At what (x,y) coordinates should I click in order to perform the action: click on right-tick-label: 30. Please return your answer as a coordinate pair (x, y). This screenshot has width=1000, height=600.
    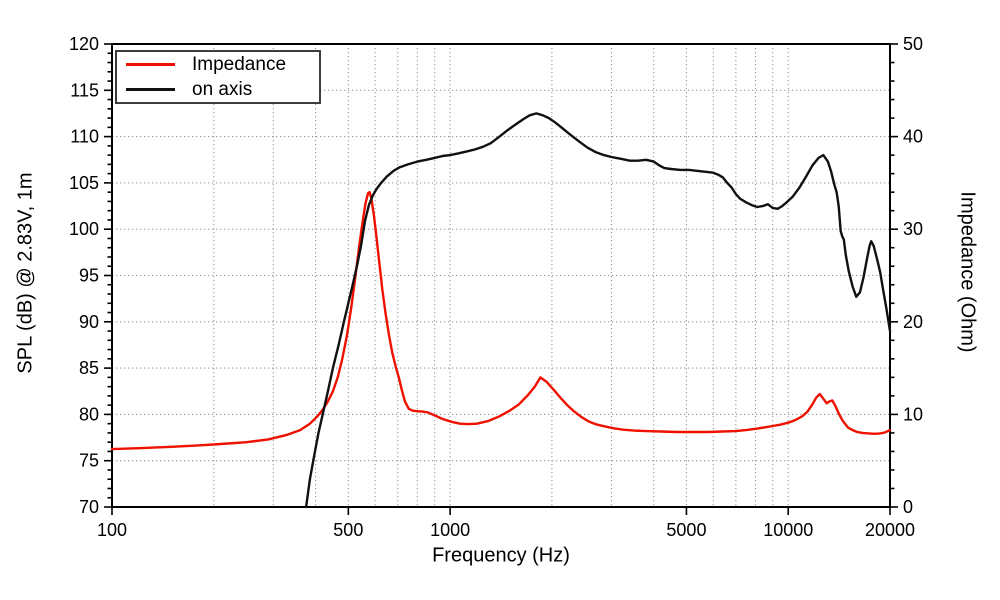
    Looking at the image, I should click on (913, 229).